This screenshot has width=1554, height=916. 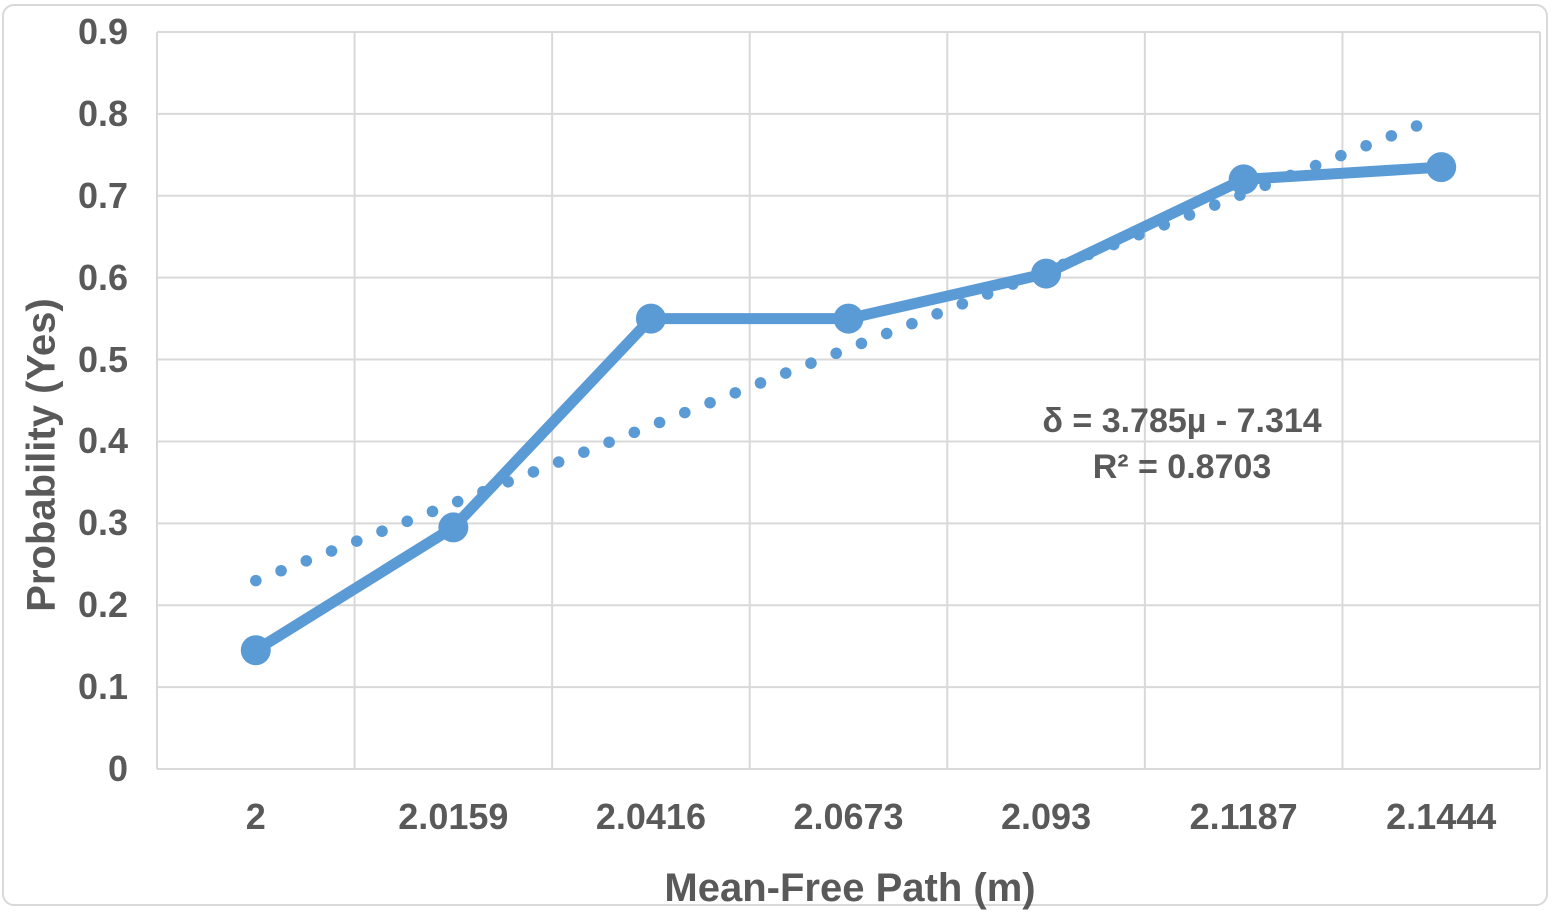 What do you see at coordinates (102, 277) in the screenshot?
I see `y-tick-label: 0.6` at bounding box center [102, 277].